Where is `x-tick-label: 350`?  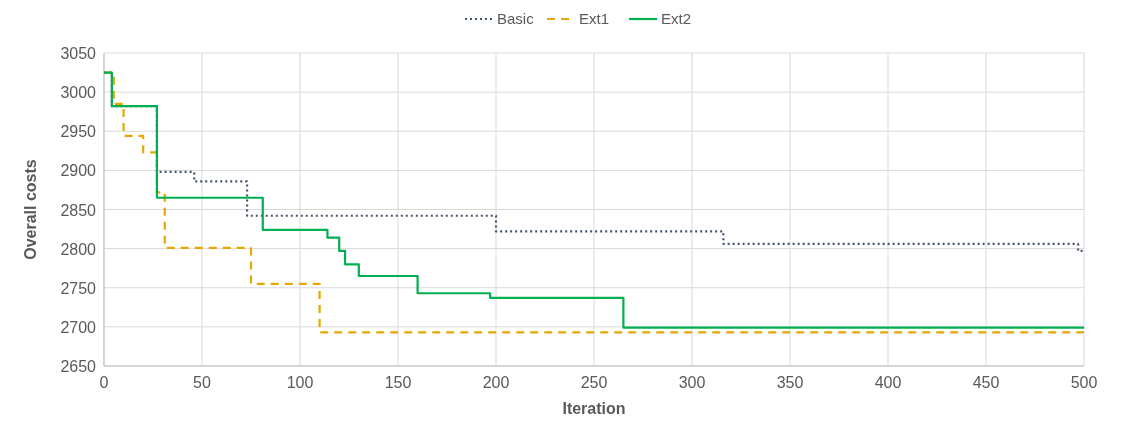
x-tick-label: 350 is located at coordinates (790, 382).